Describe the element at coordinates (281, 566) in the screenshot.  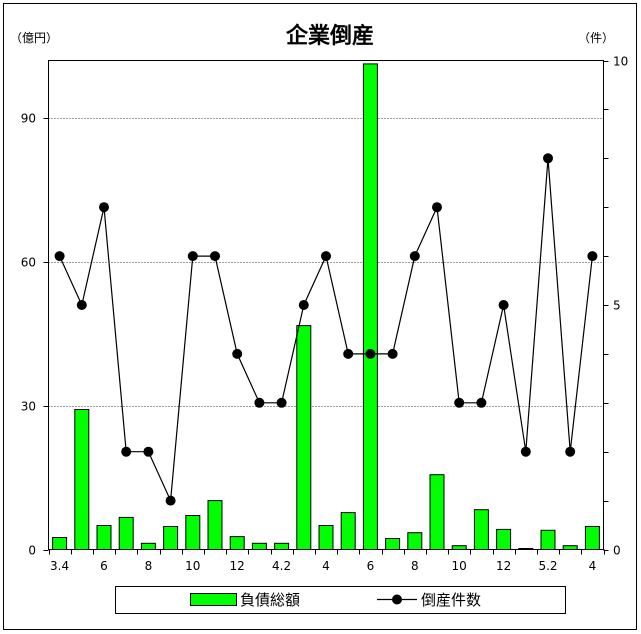
I see `x-axis-tick-label: 4.2` at that location.